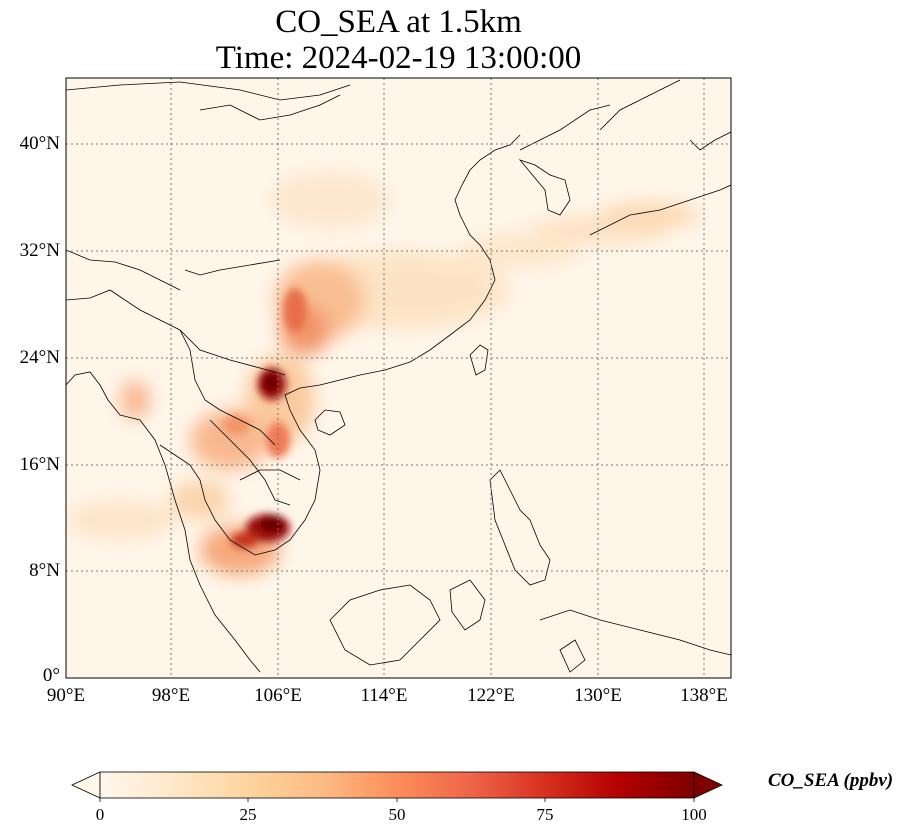 Image resolution: width=916 pixels, height=836 pixels. I want to click on map-title: CO_SEA at 1.5km, so click(398, 22).